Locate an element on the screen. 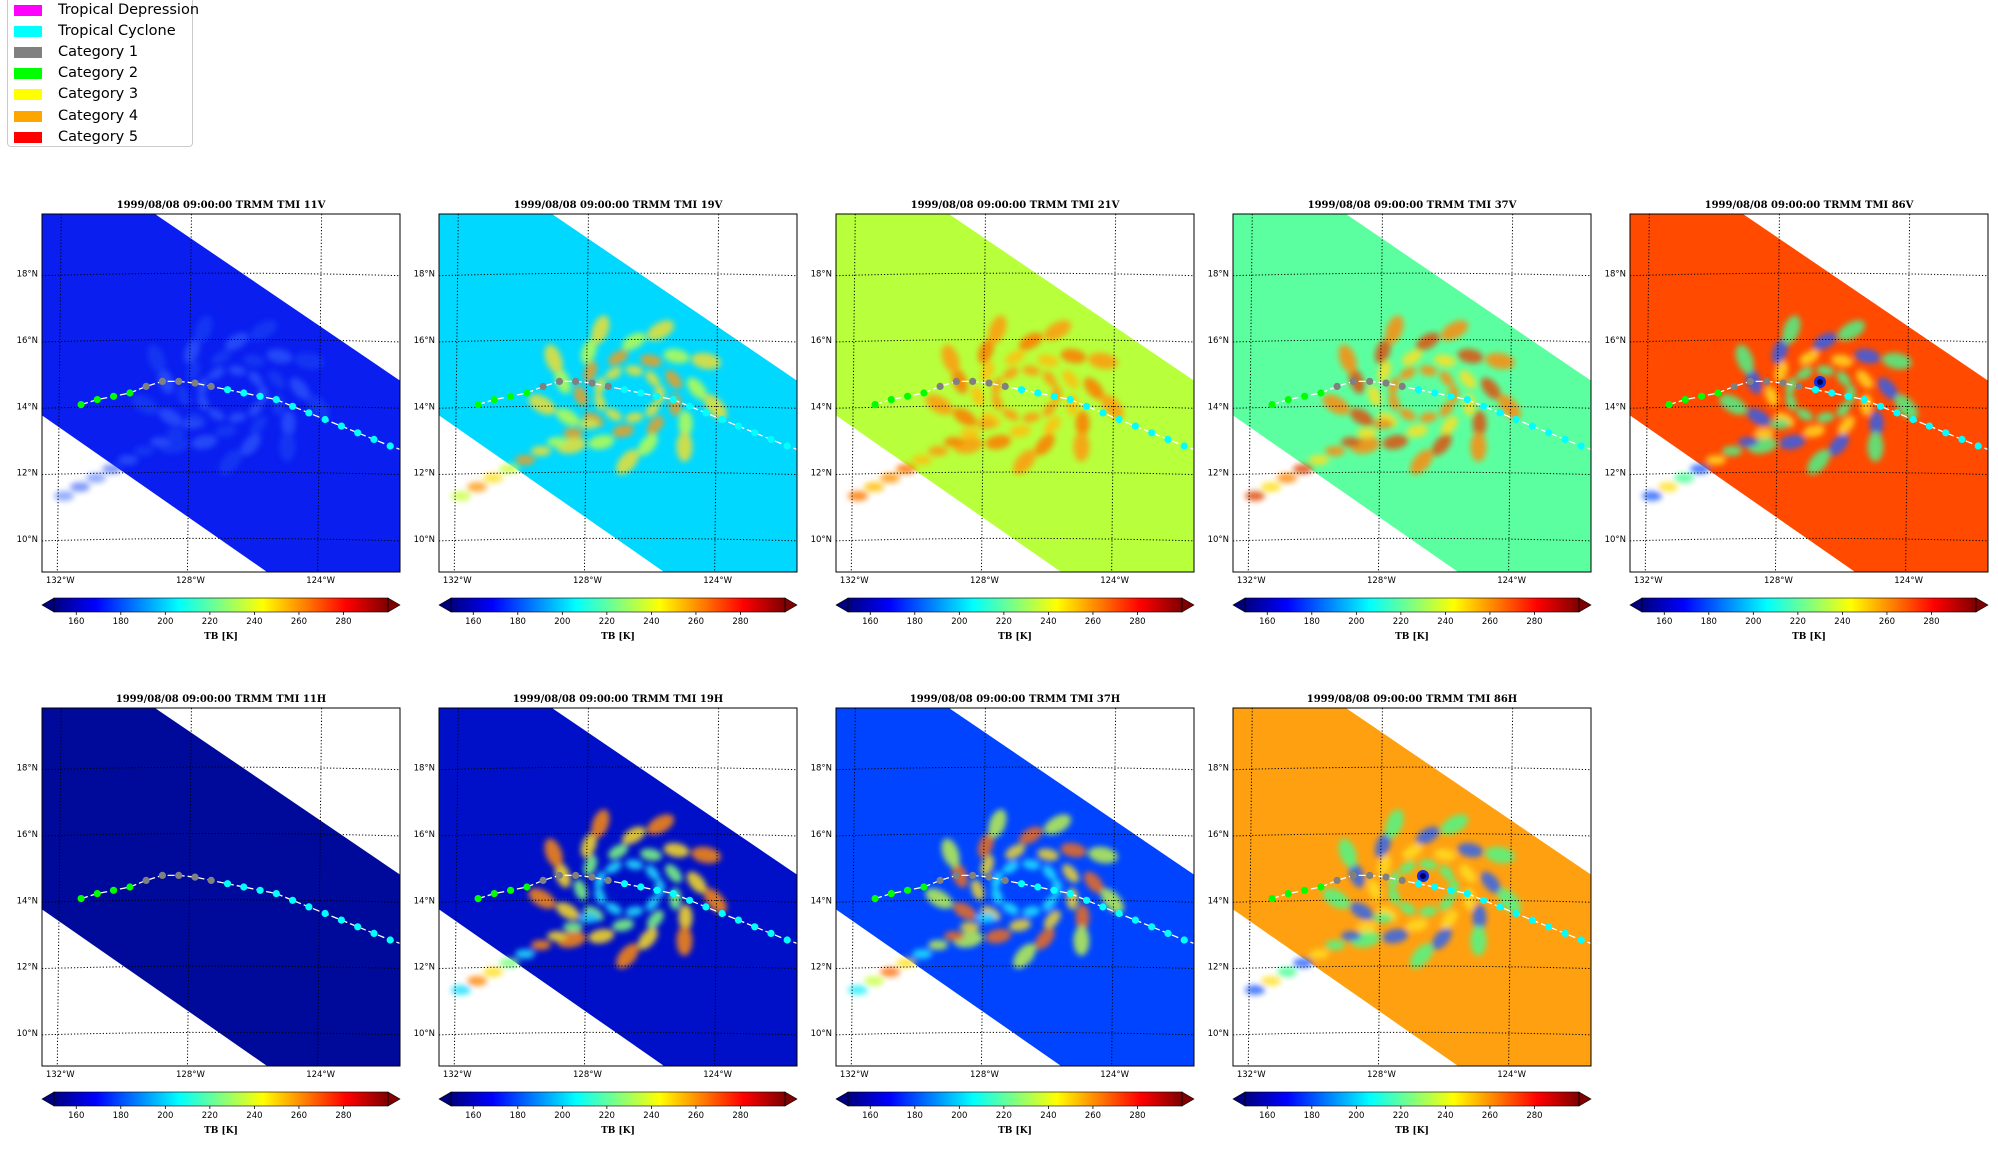  colorbar-tick-label: 180 is located at coordinates (121, 1116).